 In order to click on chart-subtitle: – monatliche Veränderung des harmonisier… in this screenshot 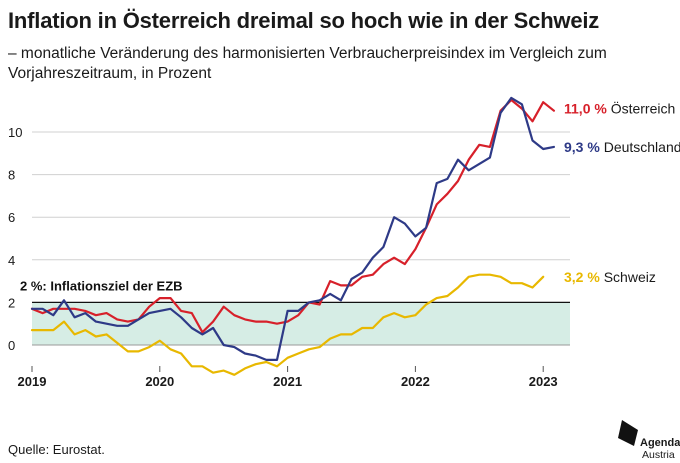, I will do `click(307, 63)`.